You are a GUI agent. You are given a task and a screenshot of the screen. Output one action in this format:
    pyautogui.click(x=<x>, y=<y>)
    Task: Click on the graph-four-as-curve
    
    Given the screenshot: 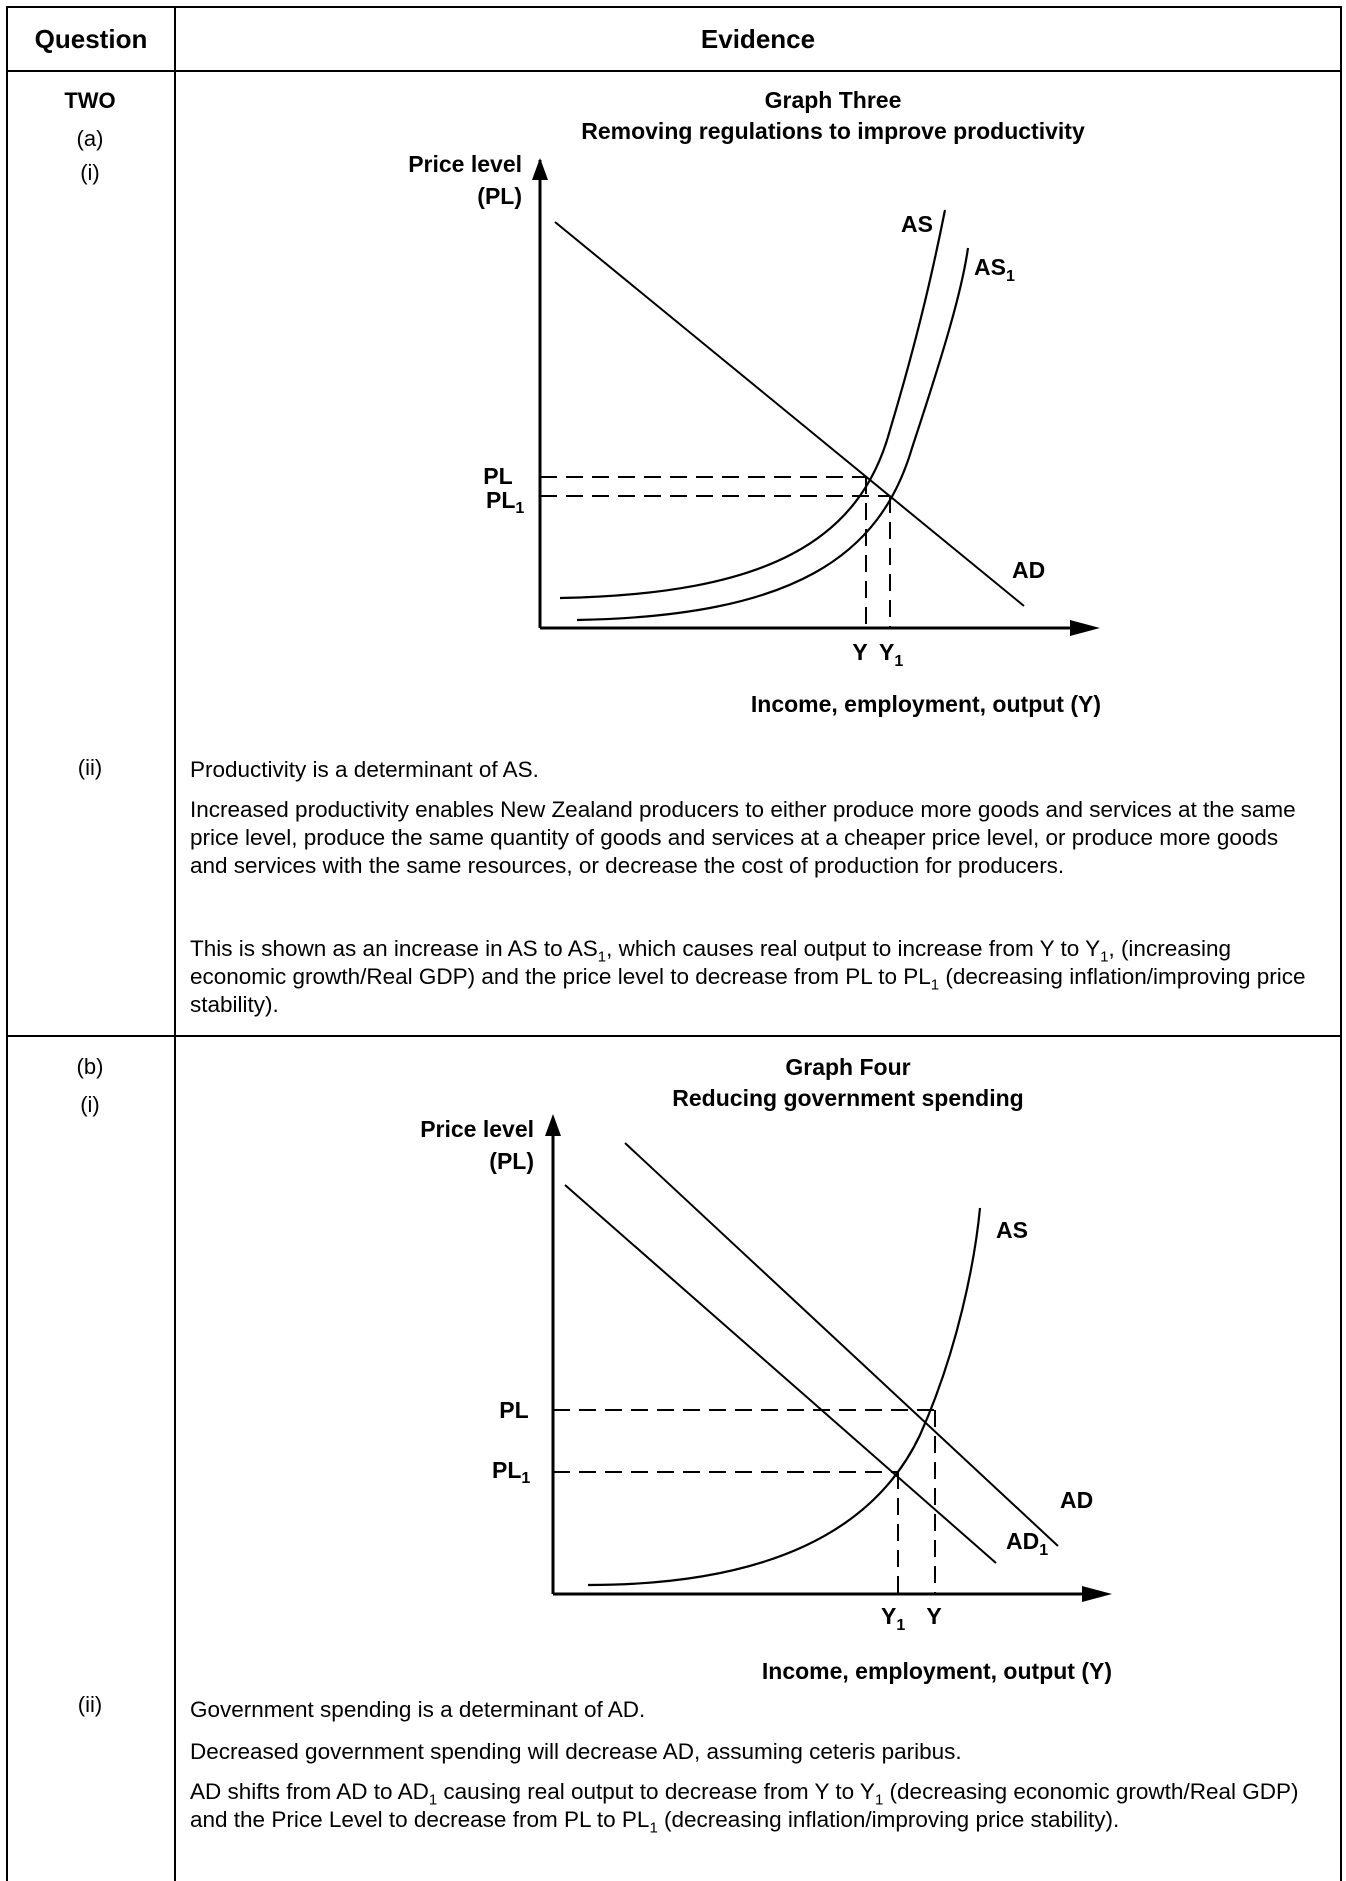 What is the action you would take?
    pyautogui.click(x=784, y=1397)
    